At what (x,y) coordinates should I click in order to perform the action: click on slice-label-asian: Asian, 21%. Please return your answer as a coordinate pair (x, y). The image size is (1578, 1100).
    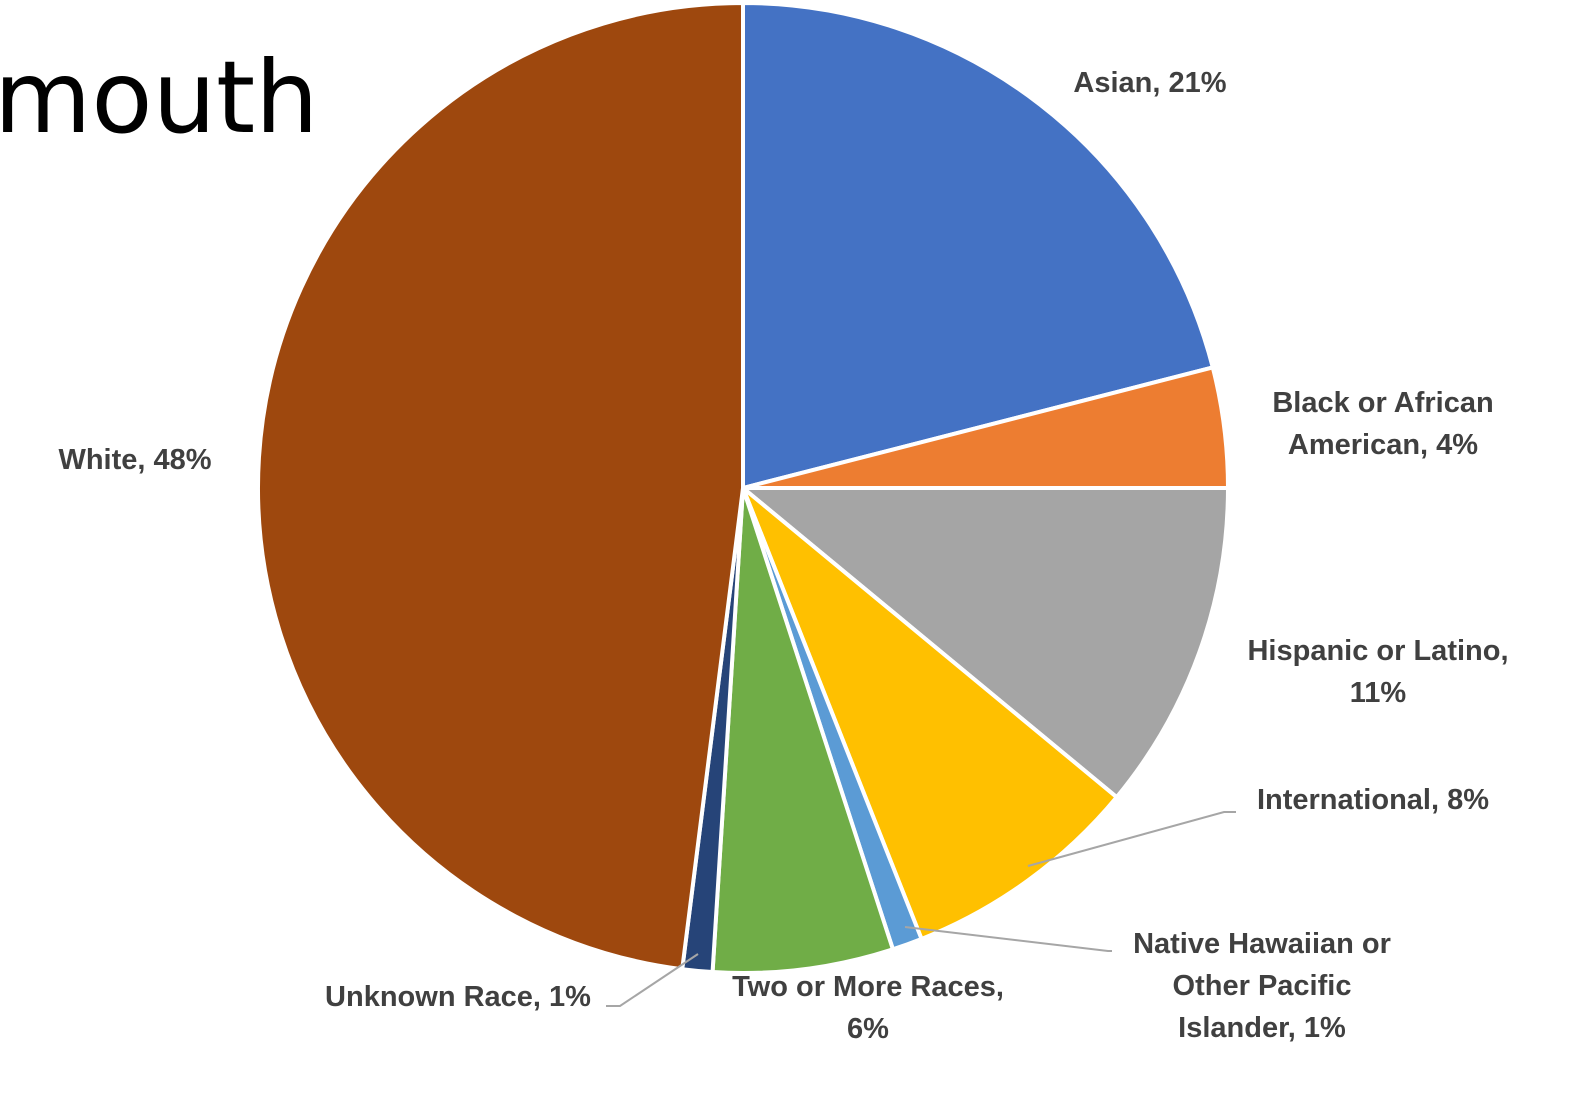
    Looking at the image, I should click on (1149, 83).